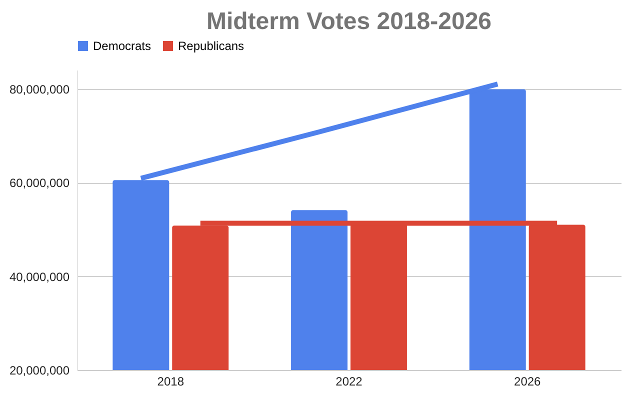  I want to click on x-tick-label: 2018, so click(170, 381).